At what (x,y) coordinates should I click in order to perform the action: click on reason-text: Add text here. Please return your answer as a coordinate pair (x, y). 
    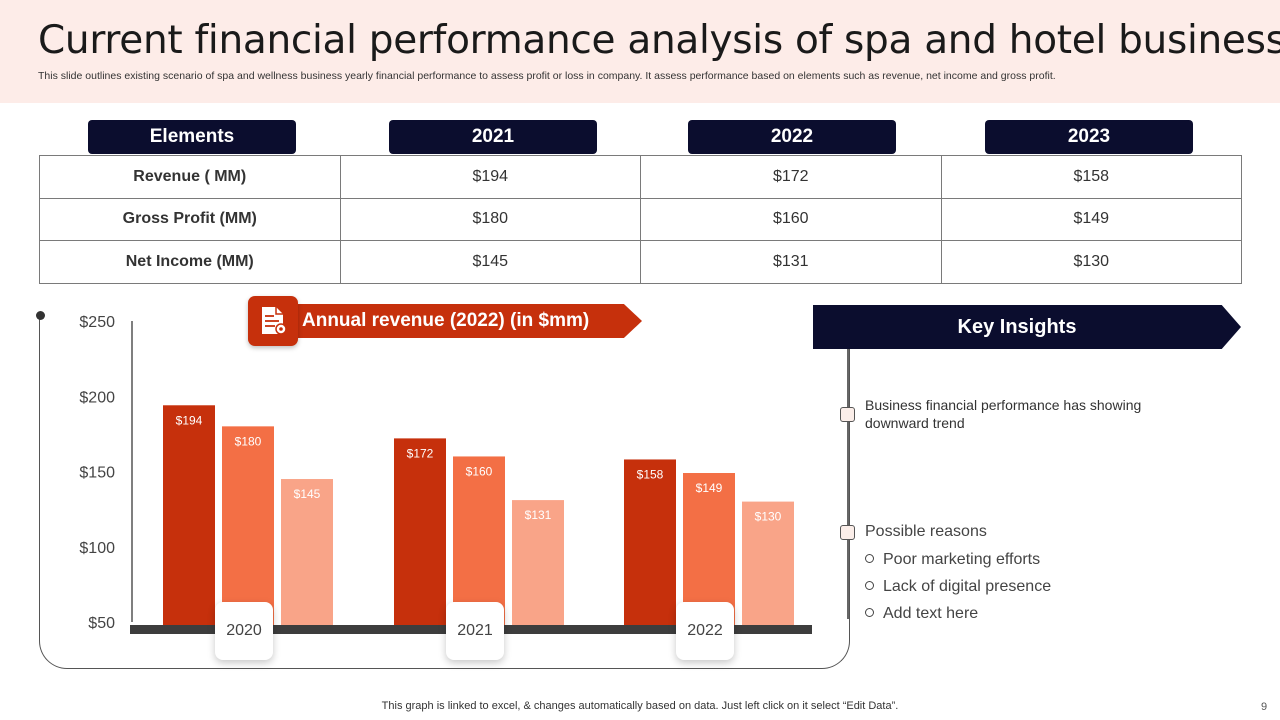
    Looking at the image, I should click on (931, 613).